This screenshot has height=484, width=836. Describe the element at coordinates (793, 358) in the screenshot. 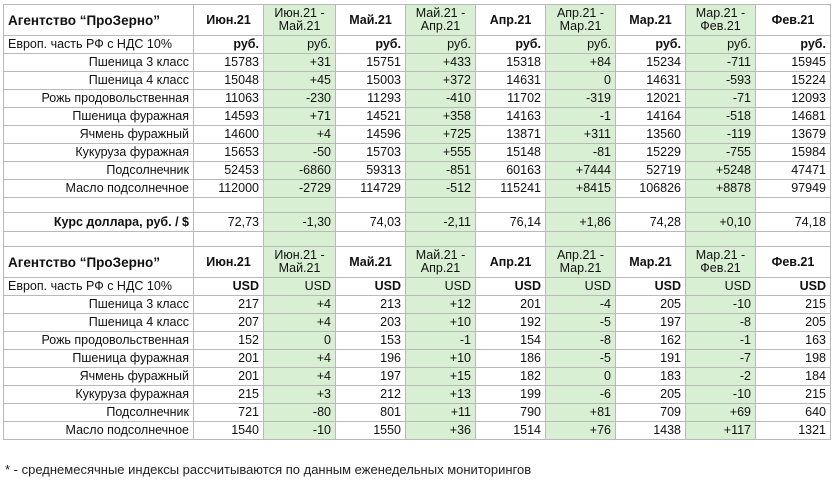

I see `value-cell: 198` at that location.